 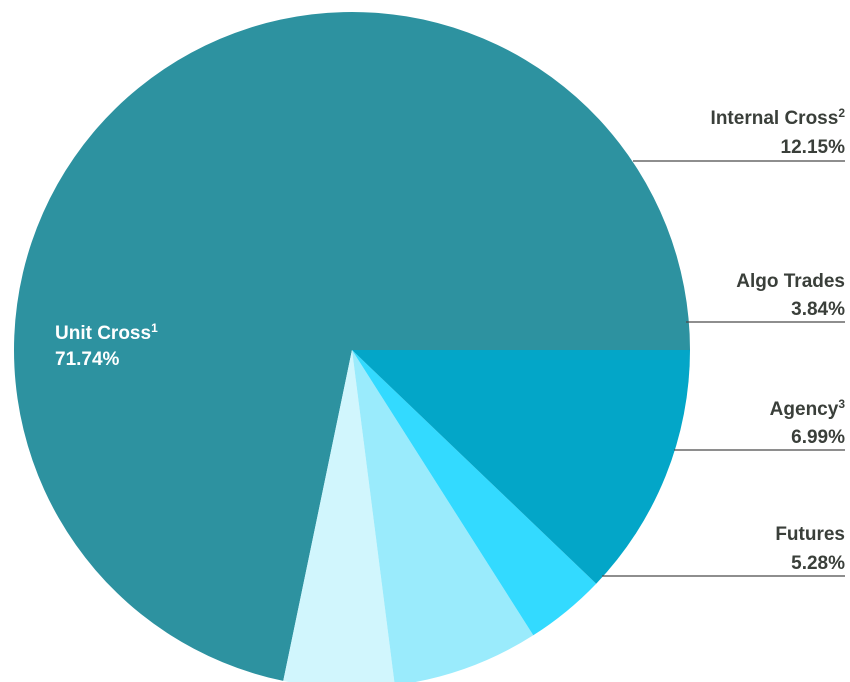 What do you see at coordinates (103, 333) in the screenshot?
I see `slice-label-unit-cross-name: Unit Cross` at bounding box center [103, 333].